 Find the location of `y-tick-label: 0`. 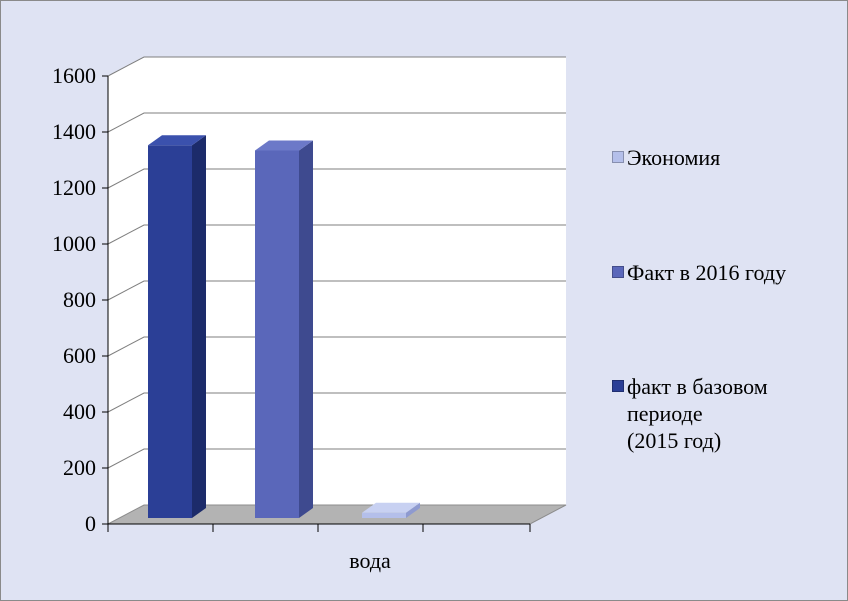

y-tick-label: 0 is located at coordinates (90, 523).